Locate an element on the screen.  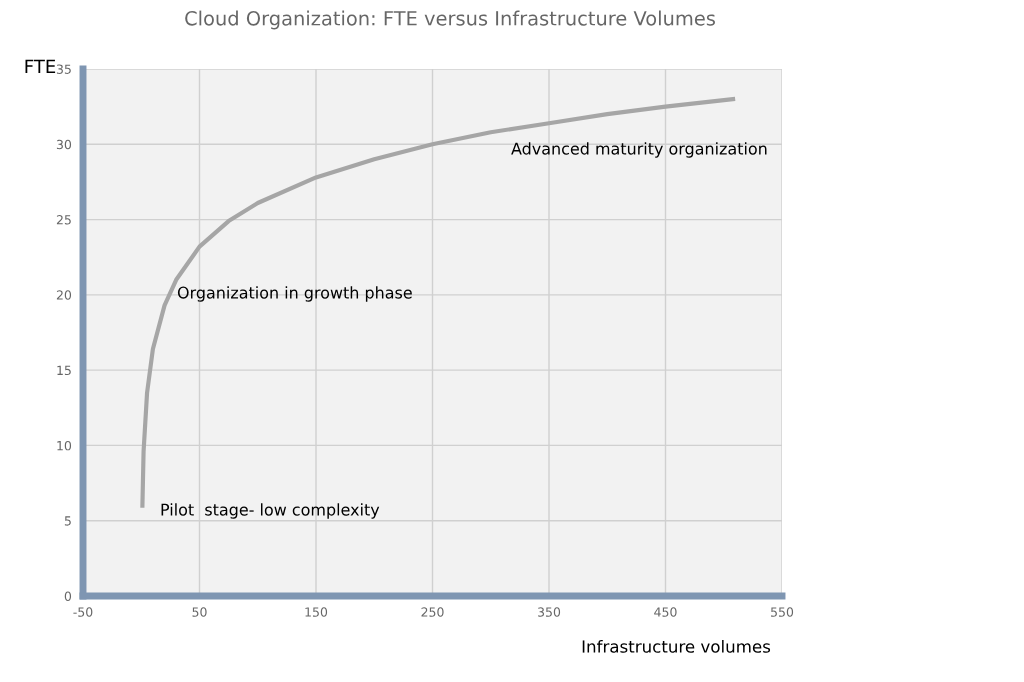
annotation: Pilot stage- low complexity is located at coordinates (270, 511).